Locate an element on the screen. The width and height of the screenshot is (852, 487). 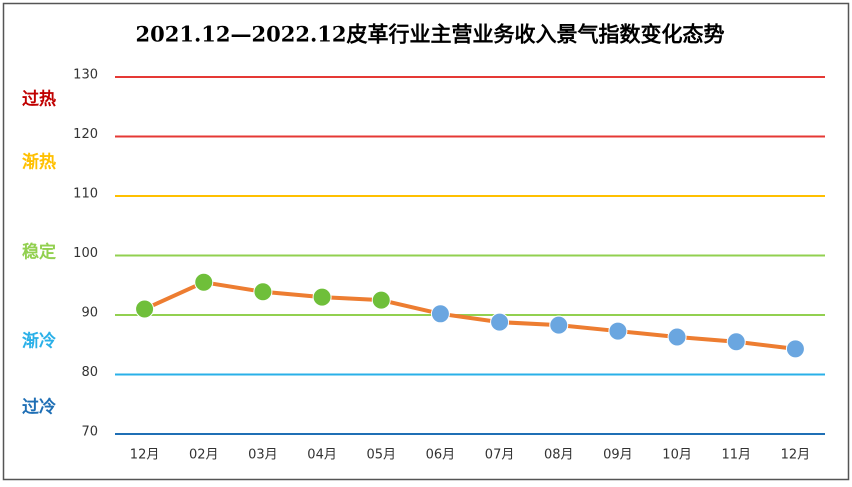
x-tick-label: 09月 is located at coordinates (618, 455).